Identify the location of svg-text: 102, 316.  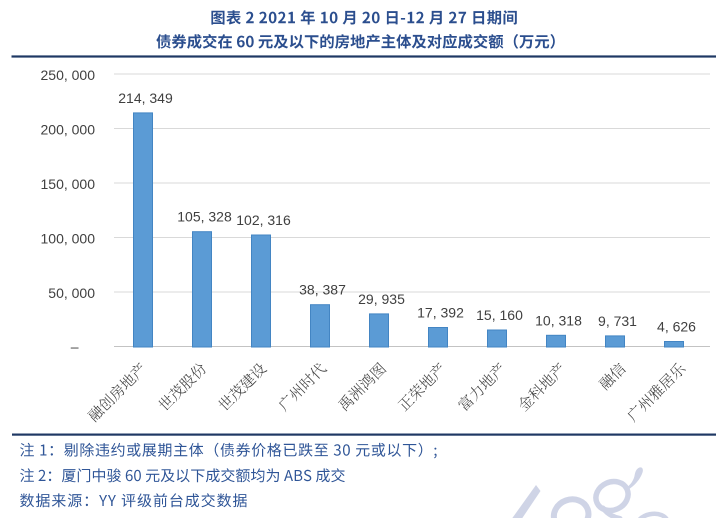
(263, 220).